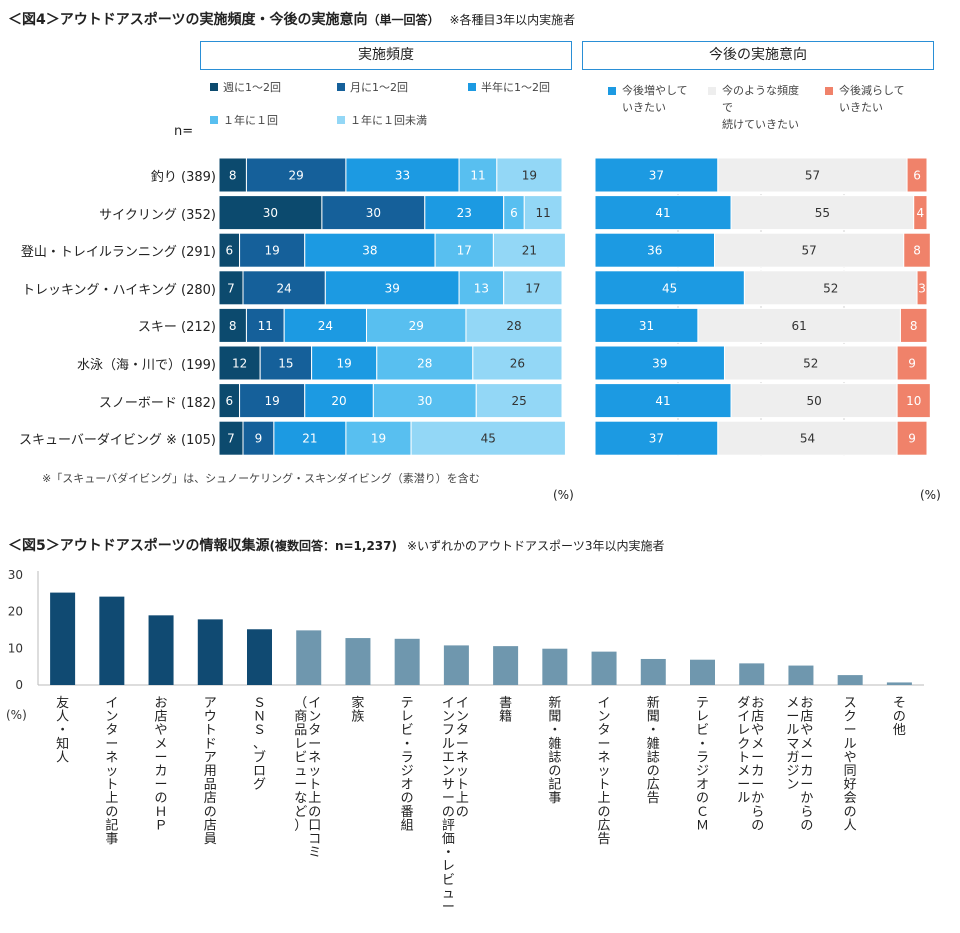 This screenshot has width=960, height=933. I want to click on category-char: ク, so click(743, 744).